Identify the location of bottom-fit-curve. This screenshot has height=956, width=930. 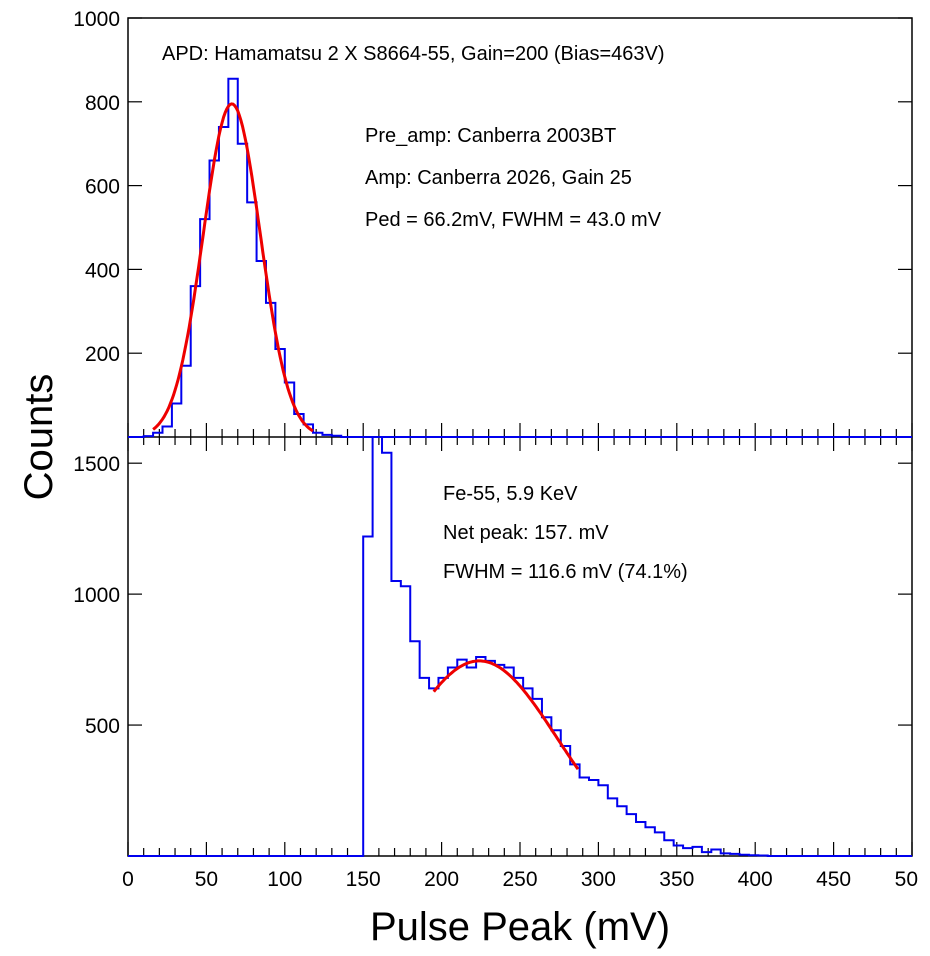
(506, 715).